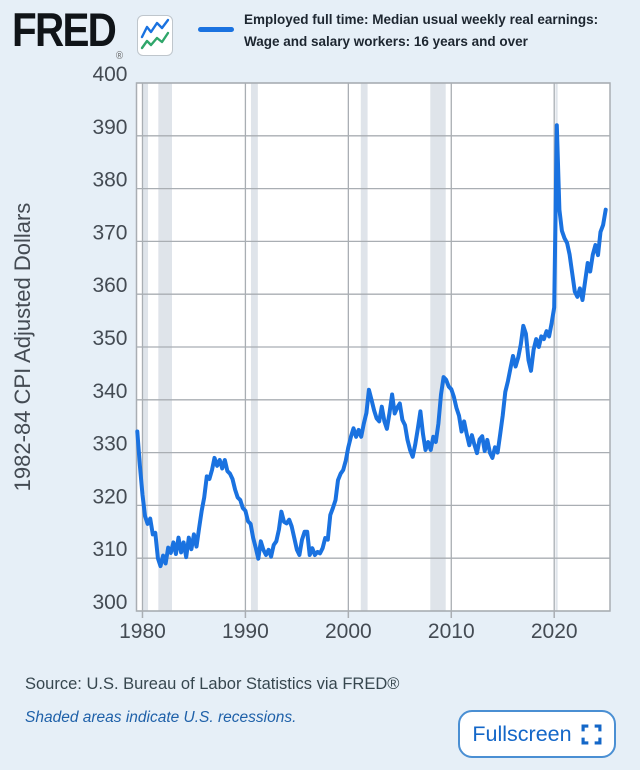 This screenshot has width=640, height=770. I want to click on y-tick-label: 370, so click(109, 232).